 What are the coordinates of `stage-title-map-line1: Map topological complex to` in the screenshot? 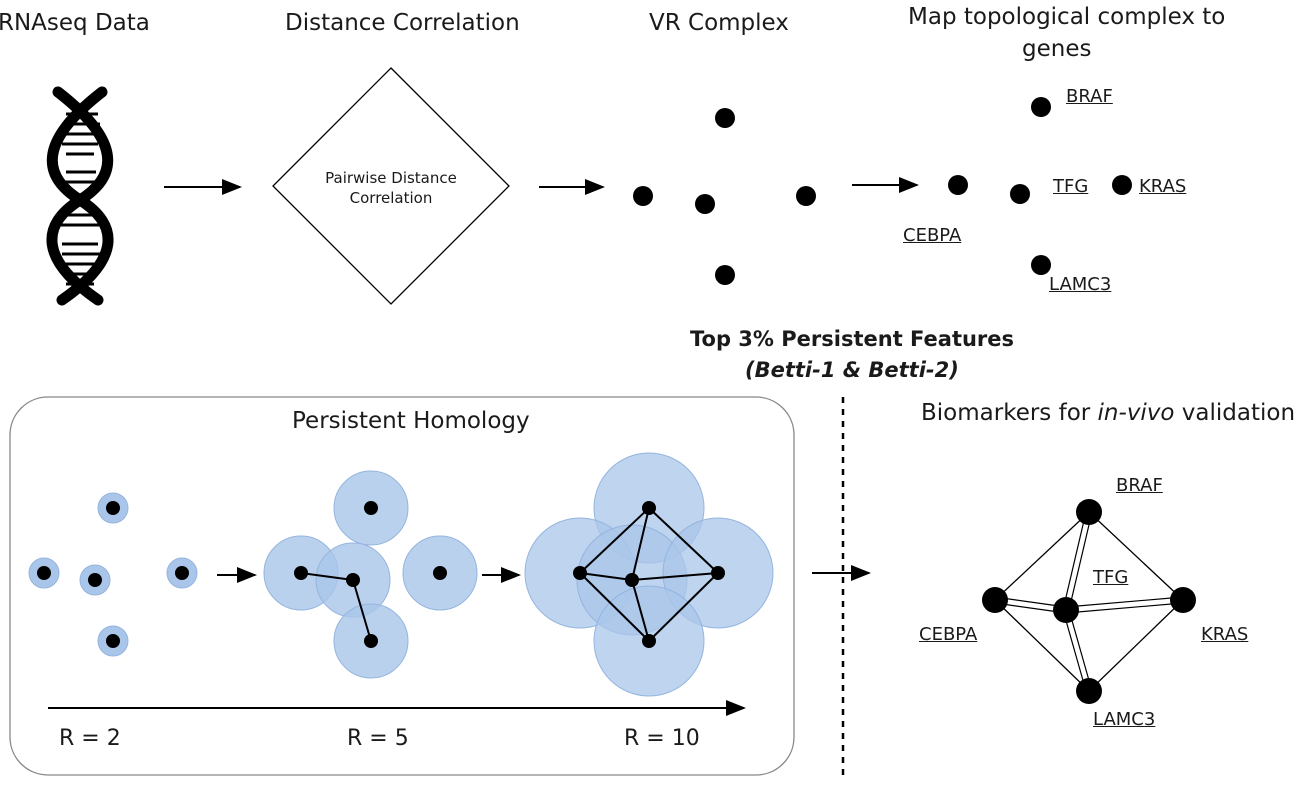 It's located at (1067, 17).